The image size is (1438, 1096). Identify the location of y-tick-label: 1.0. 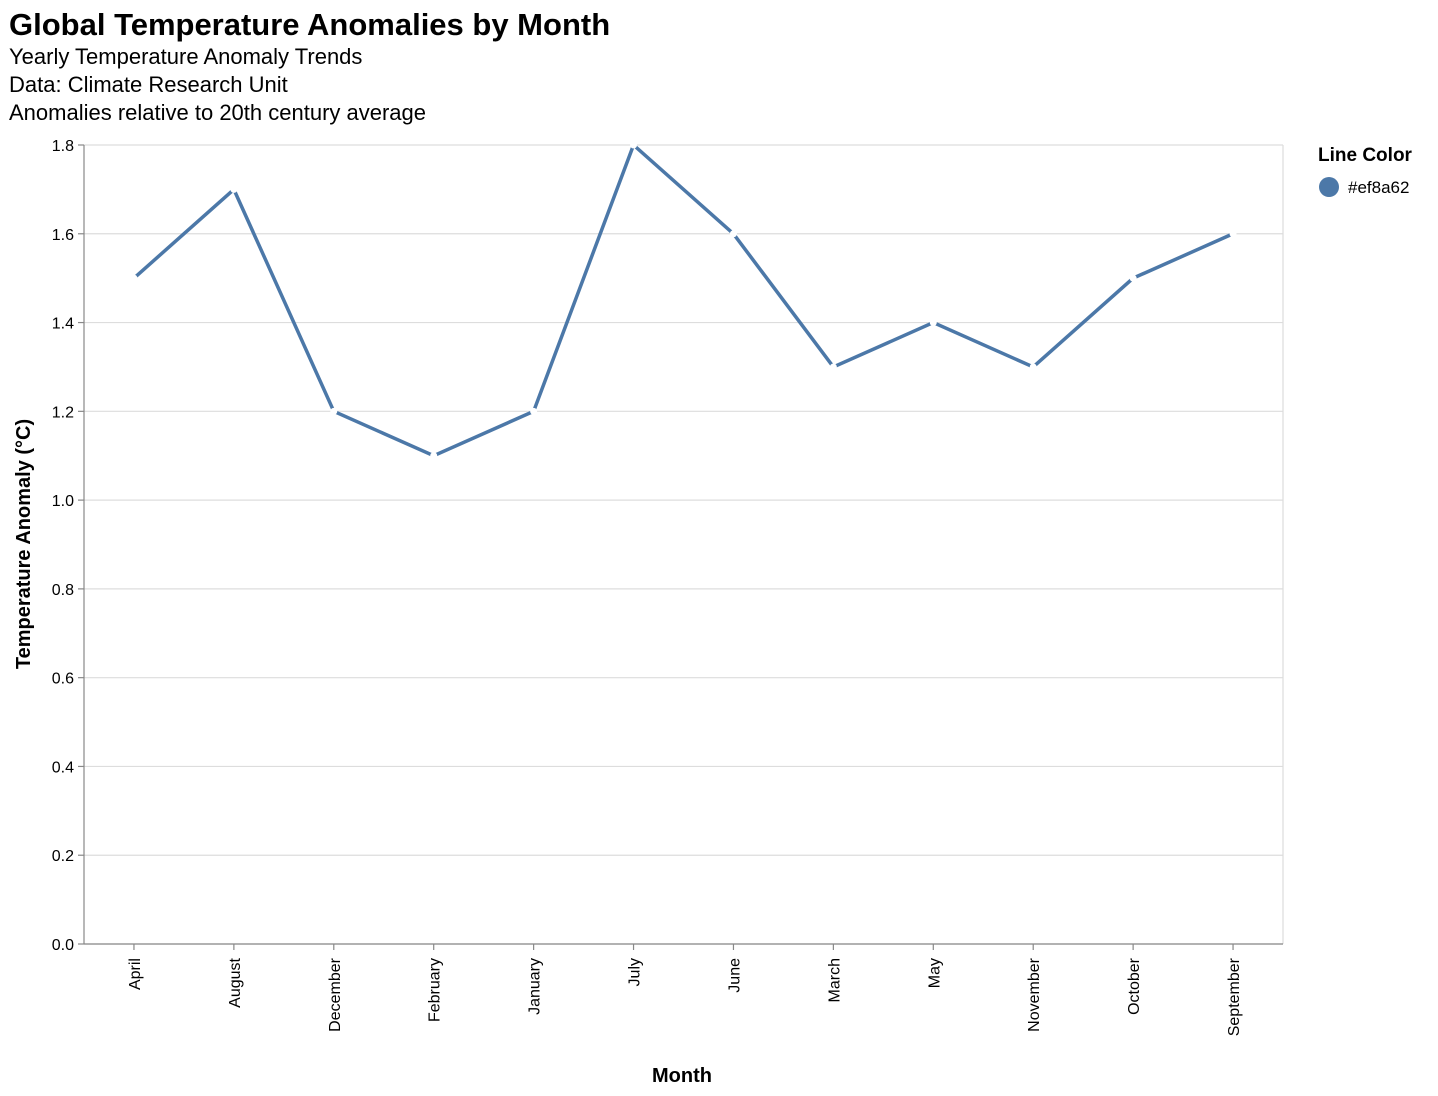
(63, 501).